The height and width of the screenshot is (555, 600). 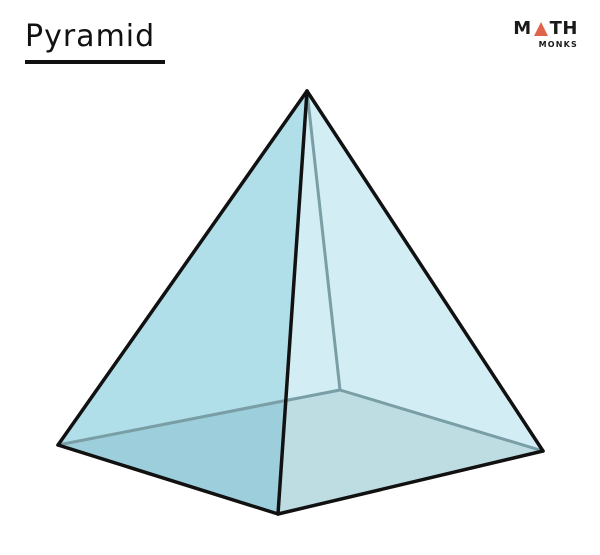 I want to click on pyramid-front-shadow-right, so click(x=410, y=452).